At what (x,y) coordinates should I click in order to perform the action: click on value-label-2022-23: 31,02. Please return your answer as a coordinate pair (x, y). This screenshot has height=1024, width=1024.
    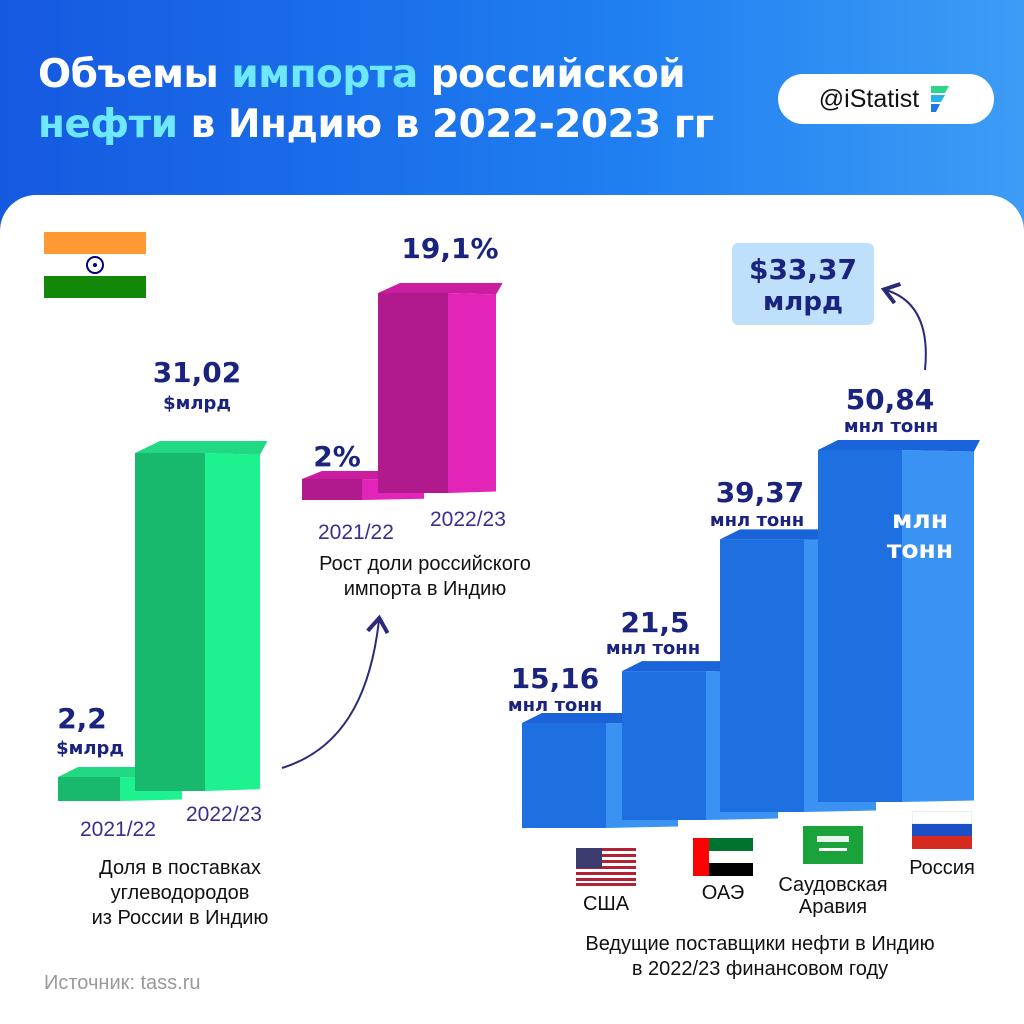
    Looking at the image, I should click on (197, 372).